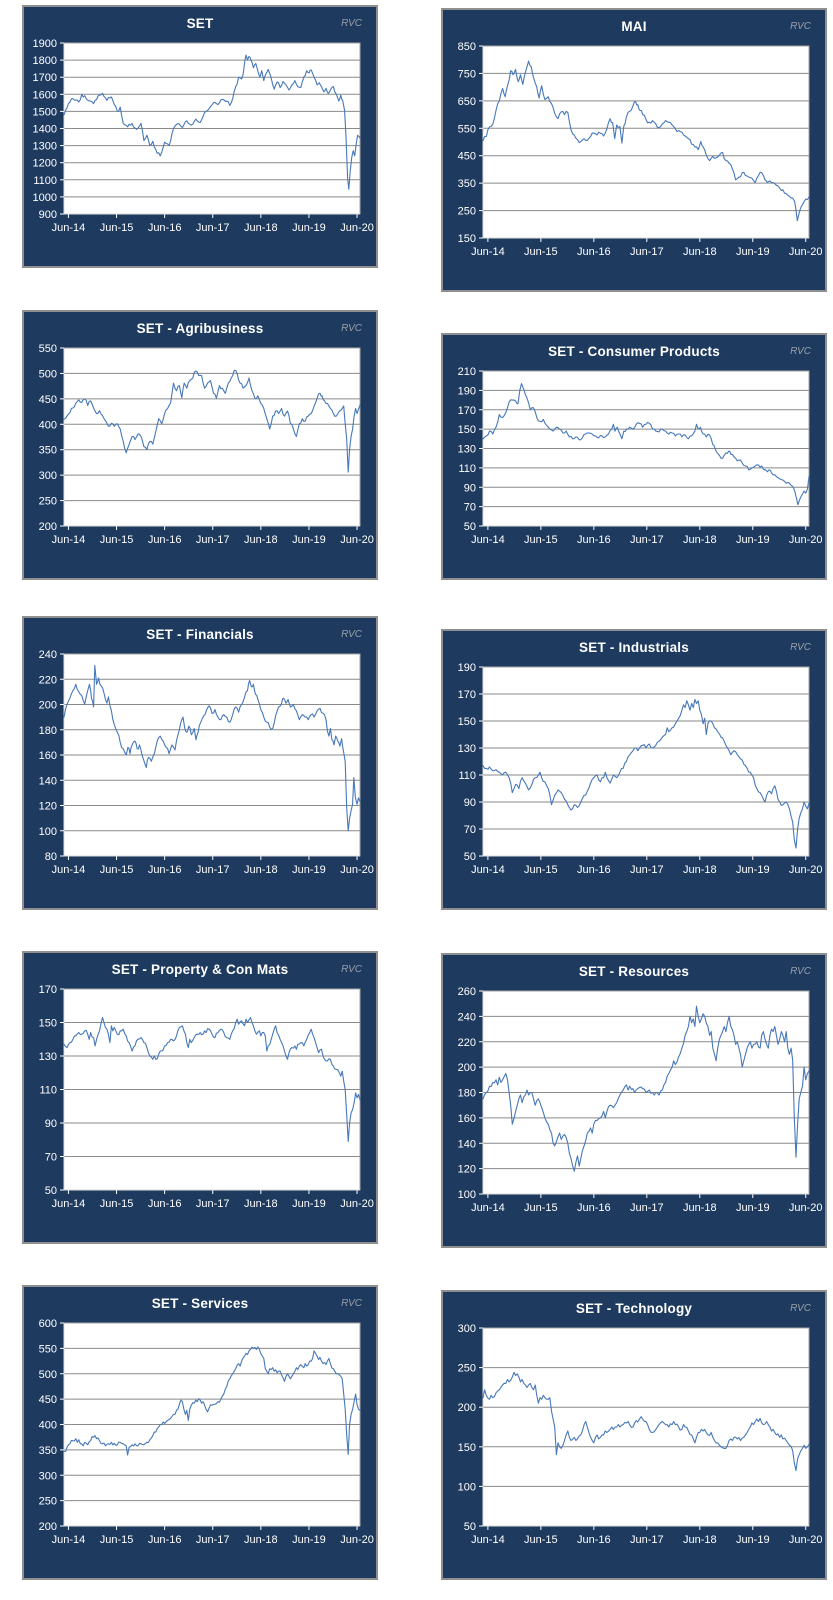 This screenshot has width=833, height=1600. Describe the element at coordinates (467, 1094) in the screenshot. I see `y-axis-label: 180` at that location.